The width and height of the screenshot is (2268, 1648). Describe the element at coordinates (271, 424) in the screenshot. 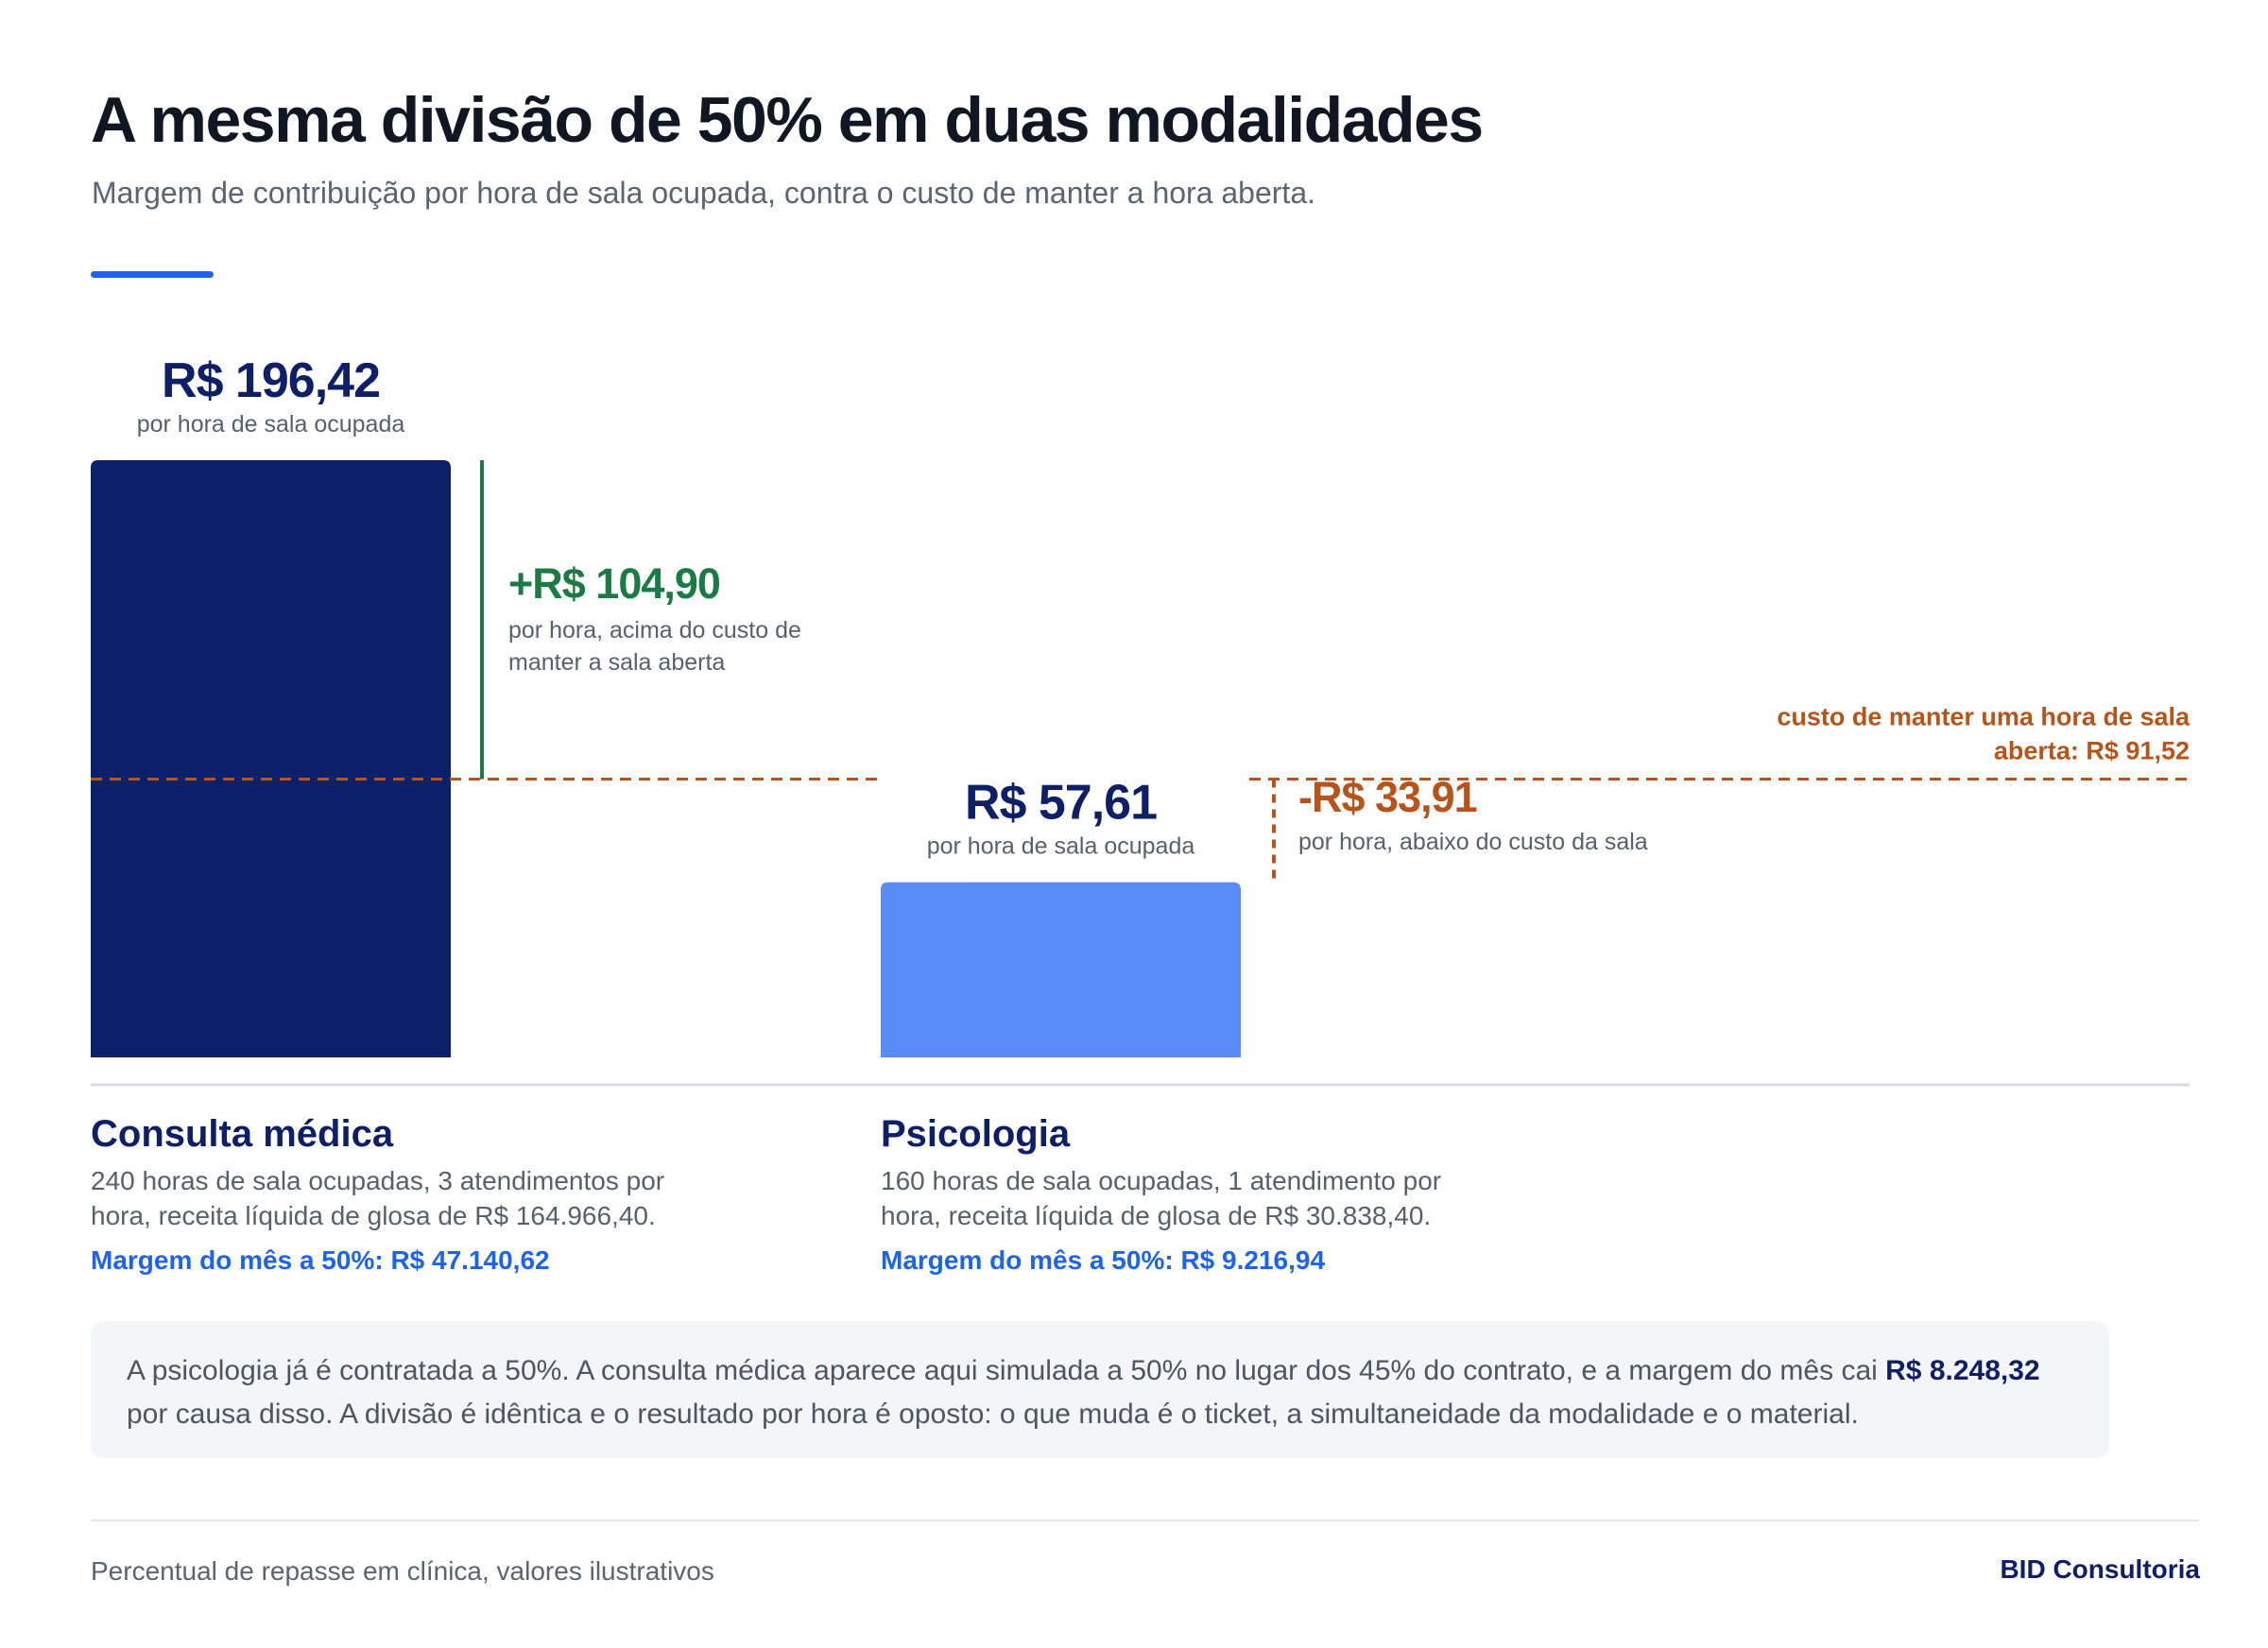

I see `value-caption-consulta: por hora de sala ocupada` at that location.